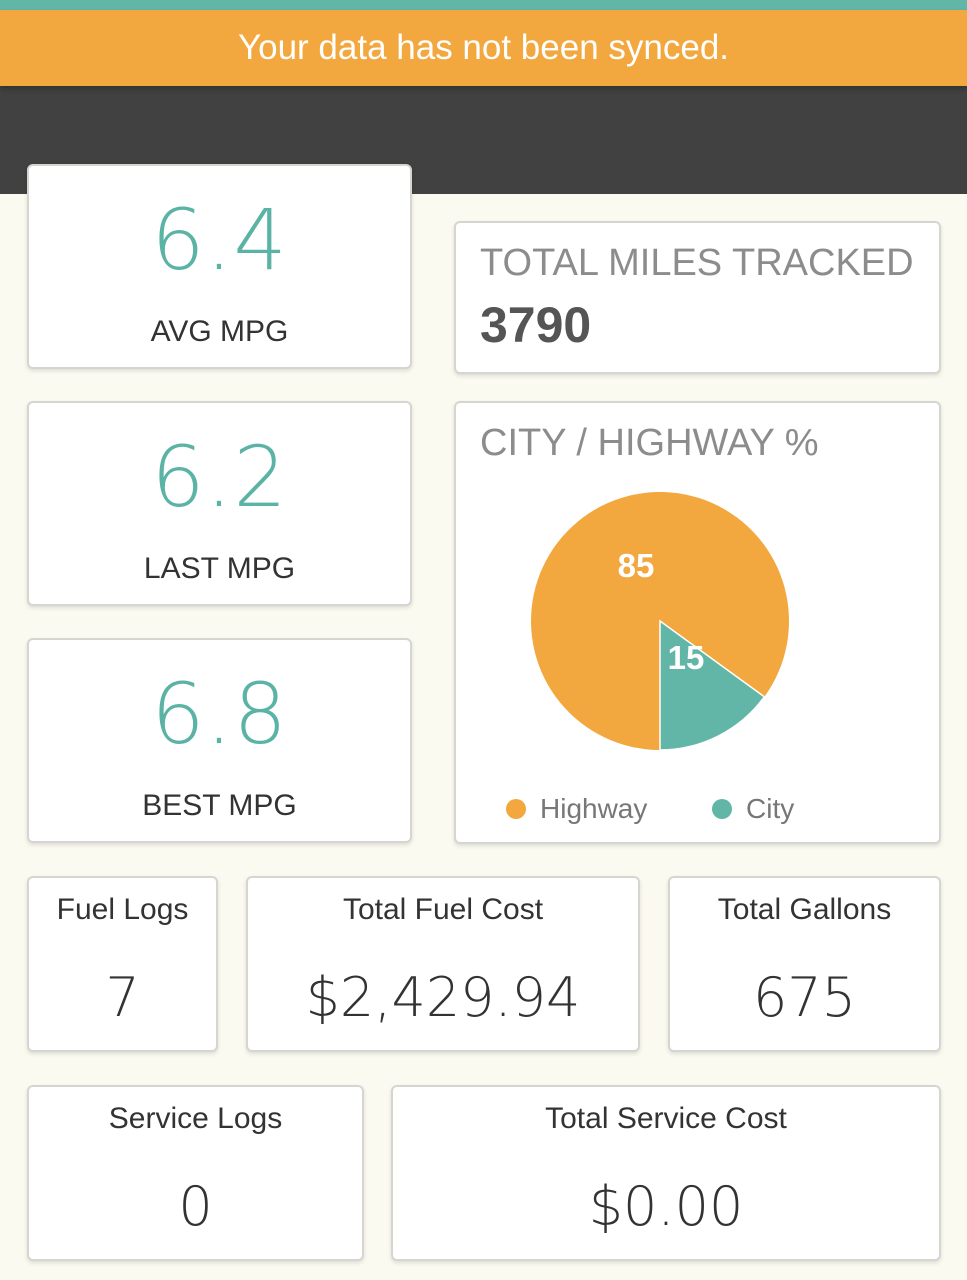  What do you see at coordinates (686, 657) in the screenshot?
I see `pie-label-city: 15` at bounding box center [686, 657].